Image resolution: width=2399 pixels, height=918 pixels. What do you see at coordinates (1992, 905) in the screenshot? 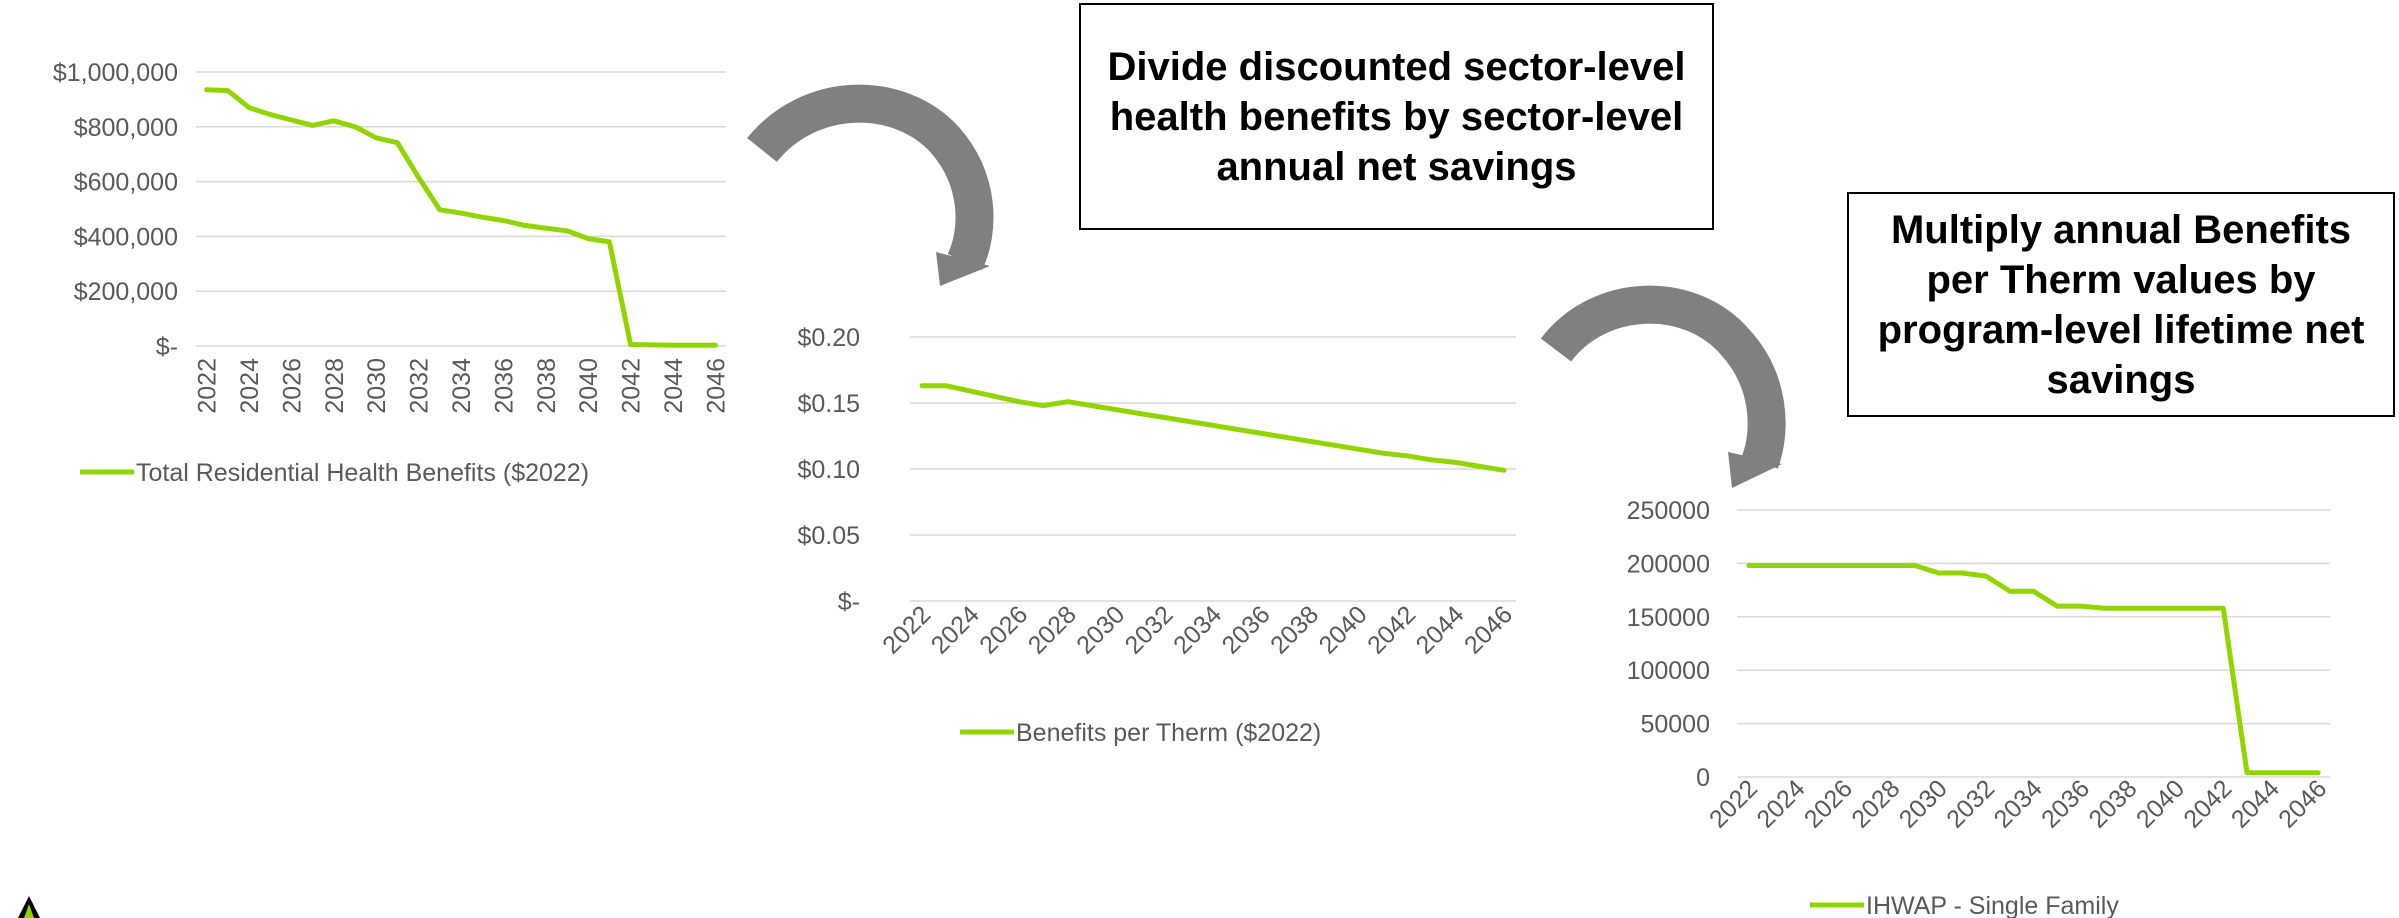
I see `legend-label: IHWAP - Single Family` at bounding box center [1992, 905].